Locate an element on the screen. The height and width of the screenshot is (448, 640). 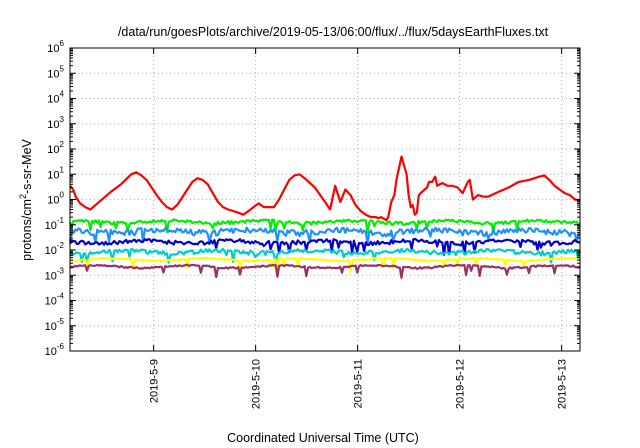
x-axis-label: Coordinated Universal Time (UTC) is located at coordinates (323, 438).